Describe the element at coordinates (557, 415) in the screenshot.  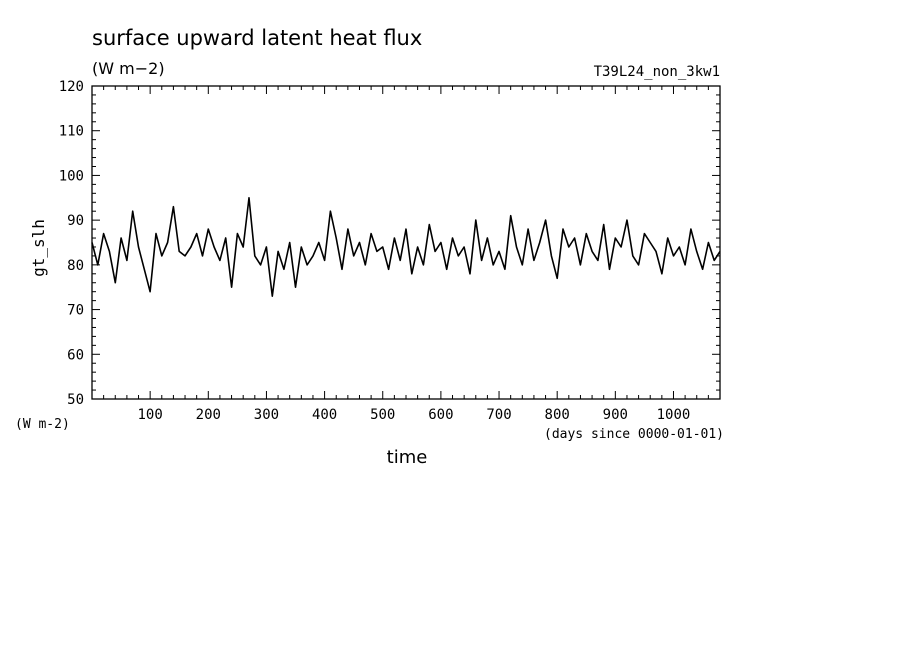
I see `x-tick-label: 800` at that location.